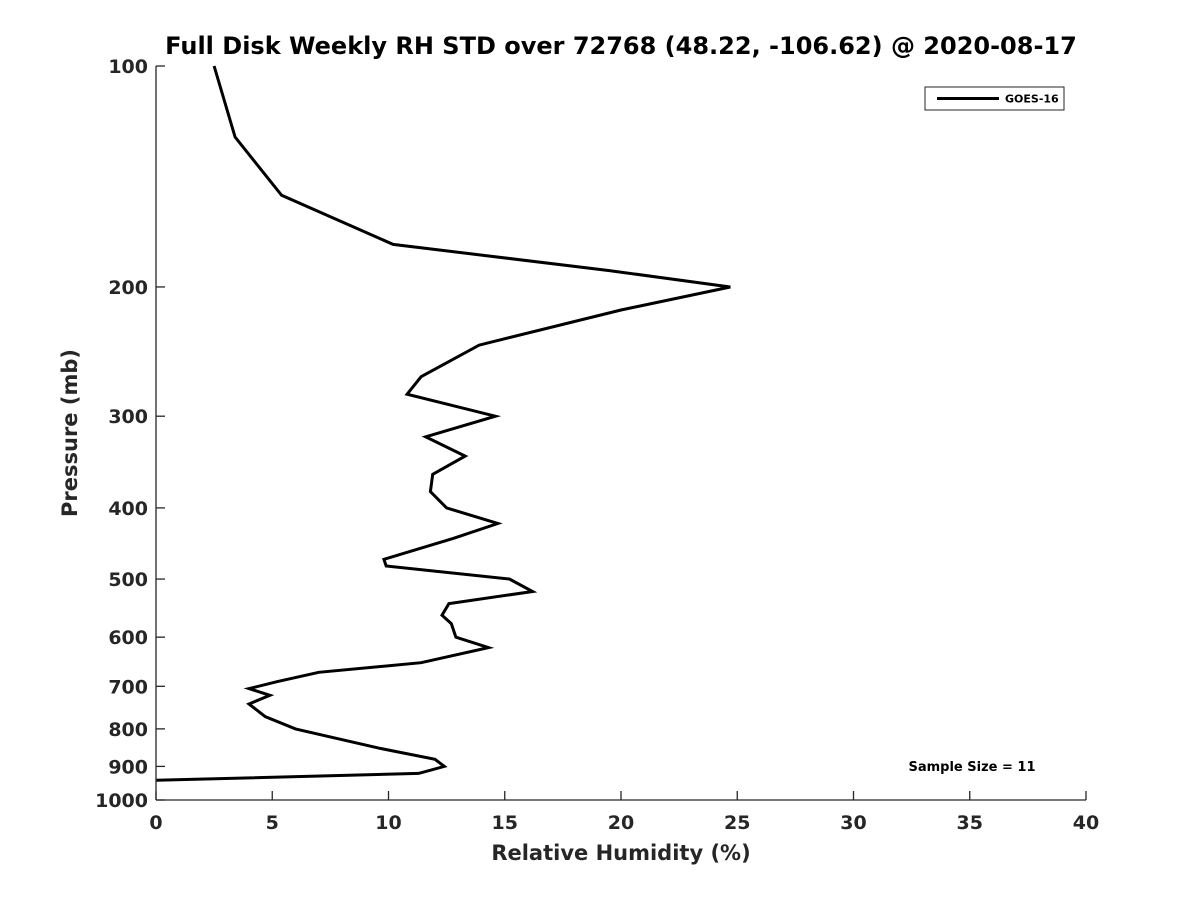  Describe the element at coordinates (128, 417) in the screenshot. I see `y-tick-label: 300` at that location.